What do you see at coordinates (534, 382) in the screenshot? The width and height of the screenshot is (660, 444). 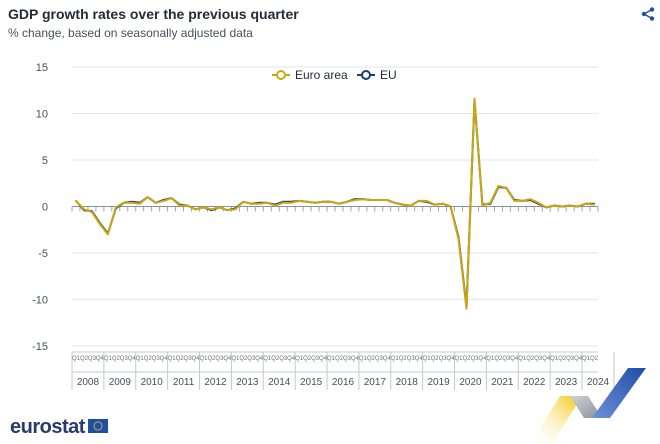 I see `year-label: 2022` at bounding box center [534, 382].